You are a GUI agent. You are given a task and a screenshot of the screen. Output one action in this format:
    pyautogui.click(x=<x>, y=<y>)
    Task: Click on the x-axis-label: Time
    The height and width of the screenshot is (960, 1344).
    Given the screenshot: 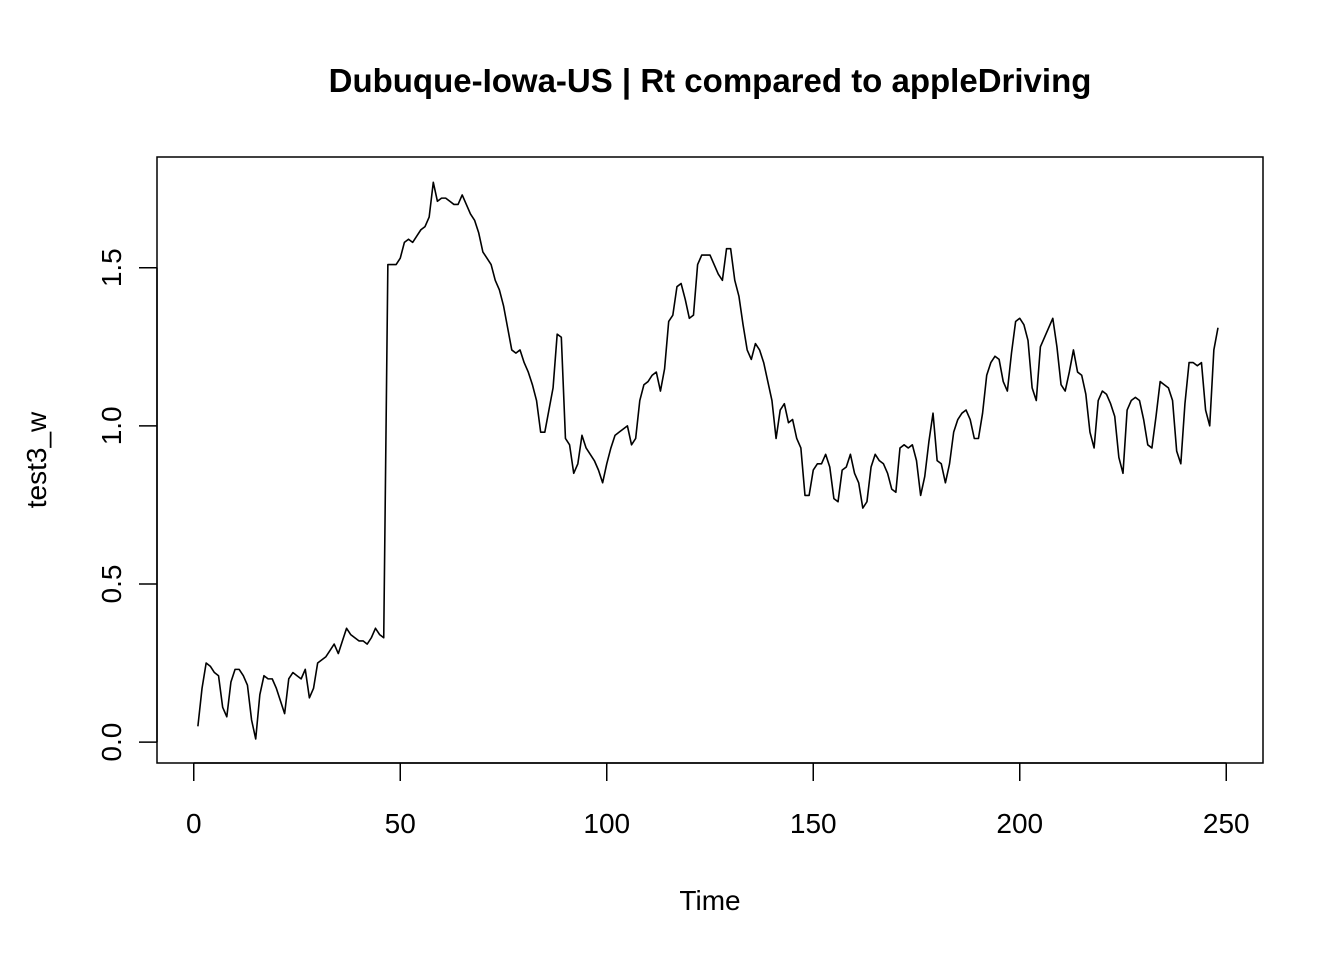 What is the action you would take?
    pyautogui.click(x=709, y=900)
    